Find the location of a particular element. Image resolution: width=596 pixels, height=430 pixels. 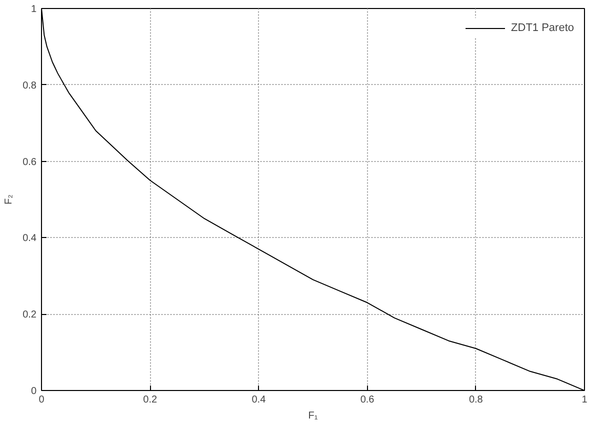

y-tick-label: 0.2 is located at coordinates (29, 315).